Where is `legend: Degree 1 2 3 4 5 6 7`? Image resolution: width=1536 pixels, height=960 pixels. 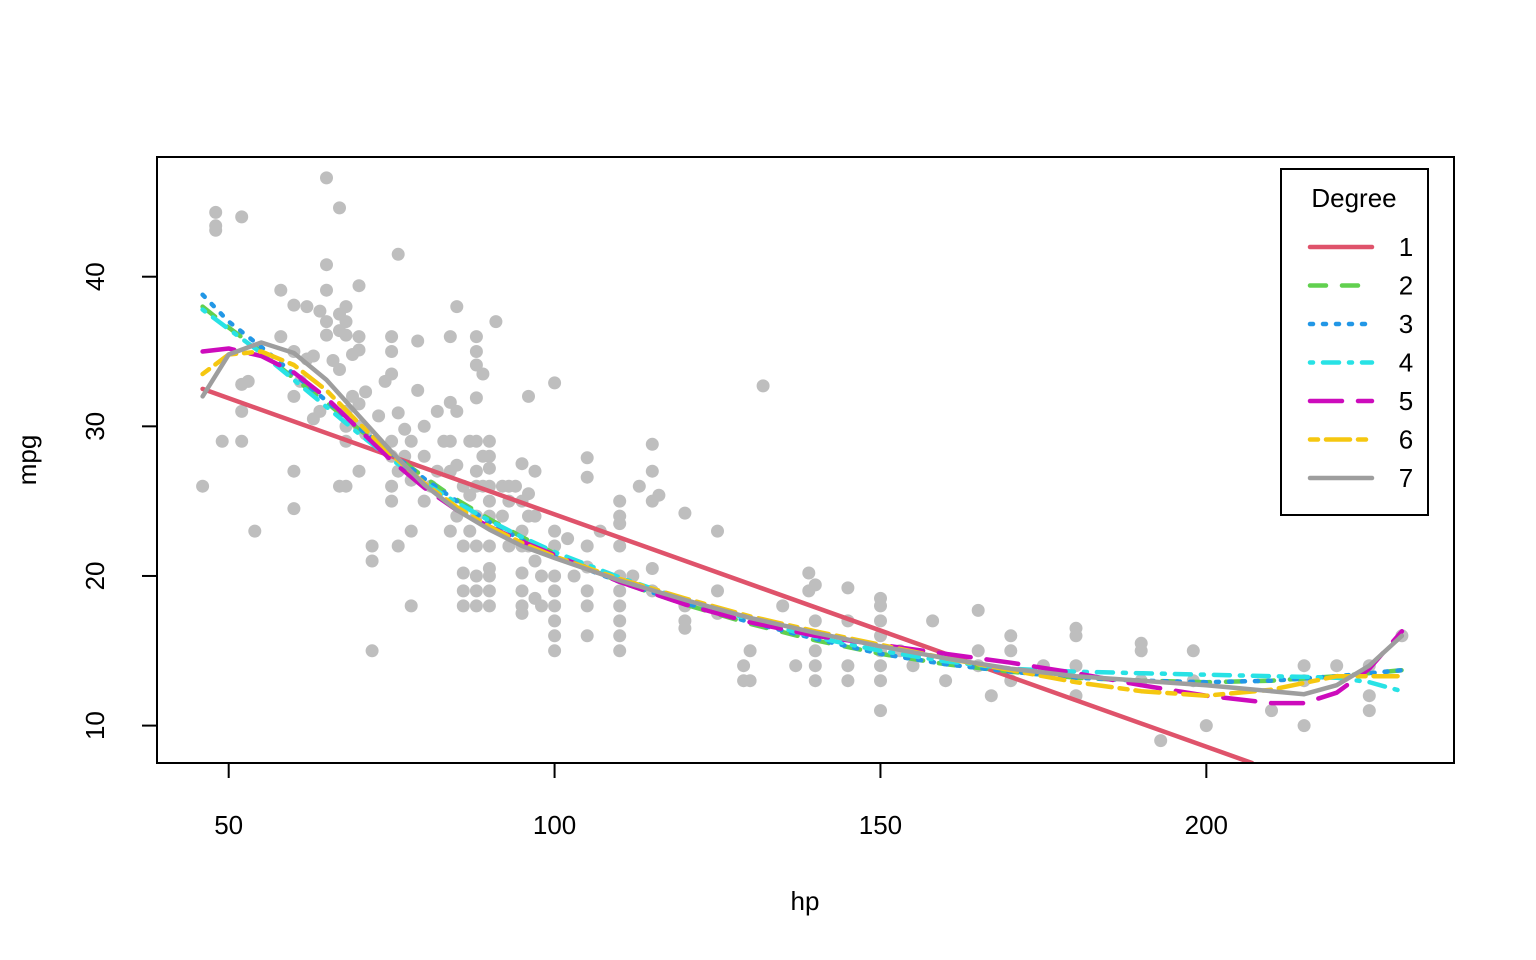
legend: Degree 1 2 3 4 5 6 7 is located at coordinates (1354, 342).